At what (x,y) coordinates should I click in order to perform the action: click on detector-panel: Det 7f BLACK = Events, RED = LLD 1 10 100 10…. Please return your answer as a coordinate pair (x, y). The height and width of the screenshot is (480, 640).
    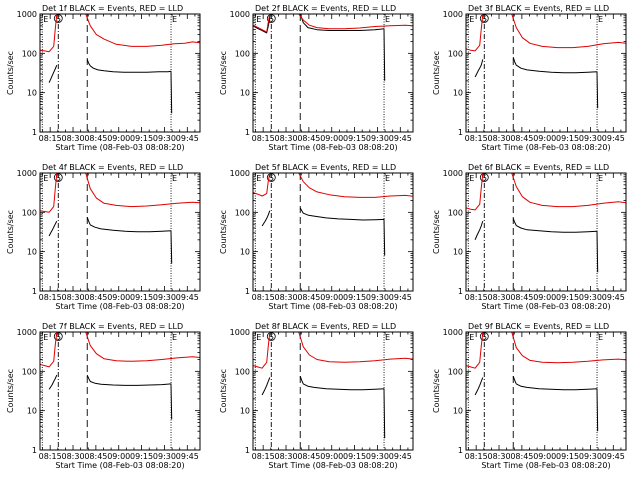
    Looking at the image, I should click on (103, 396).